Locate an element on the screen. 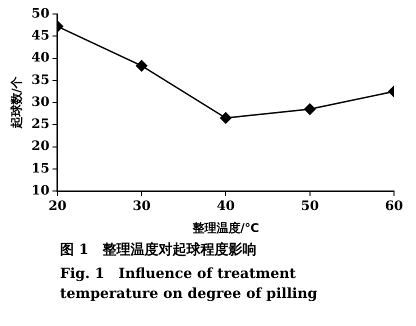 This screenshot has height=326, width=416. y-axis-title: 起球数/个 is located at coordinates (16, 102).